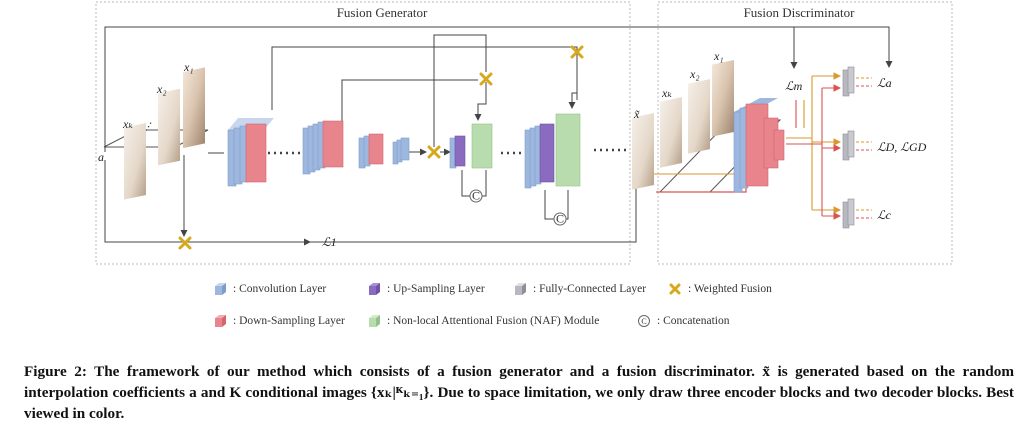 The image size is (1031, 436). I want to click on legend-item-down-sampling: : Down-Sampling Layer, so click(279, 321).